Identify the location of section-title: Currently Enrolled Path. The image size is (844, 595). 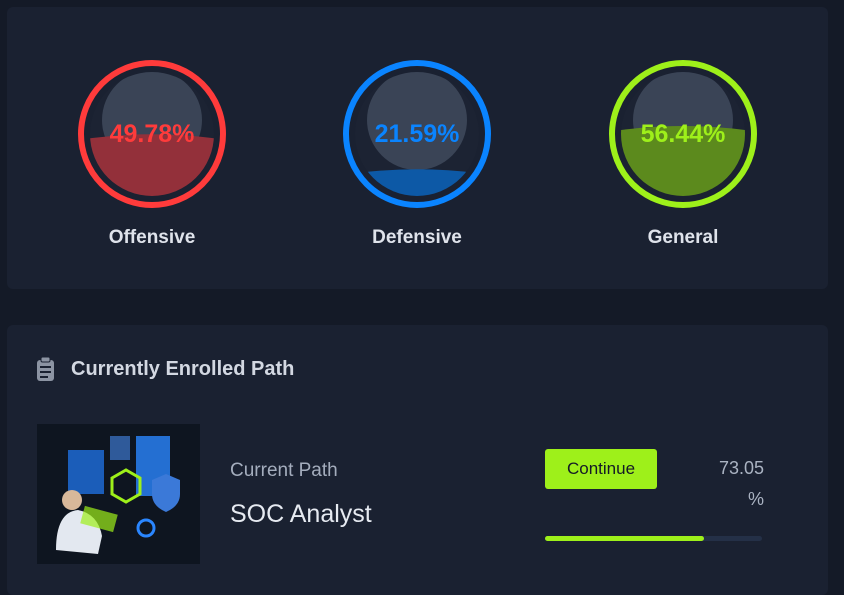
(183, 369).